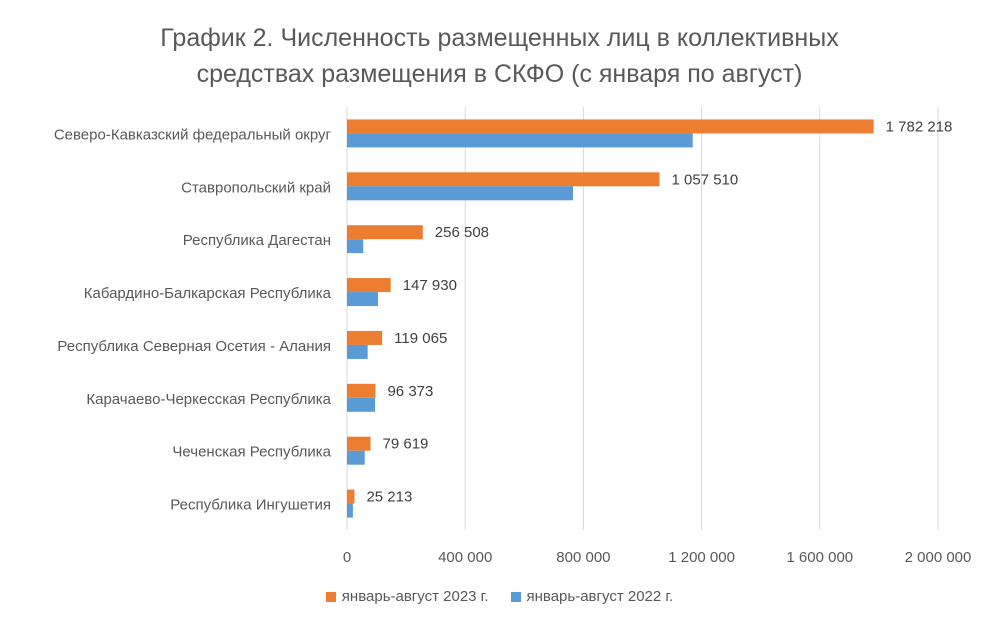  Describe the element at coordinates (389, 497) in the screenshot. I see `data-label-2023: 25 213` at that location.